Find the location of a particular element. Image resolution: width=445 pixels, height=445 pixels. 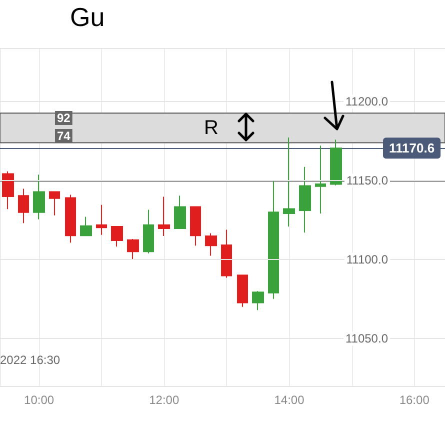

text: Gu is located at coordinates (87, 17).